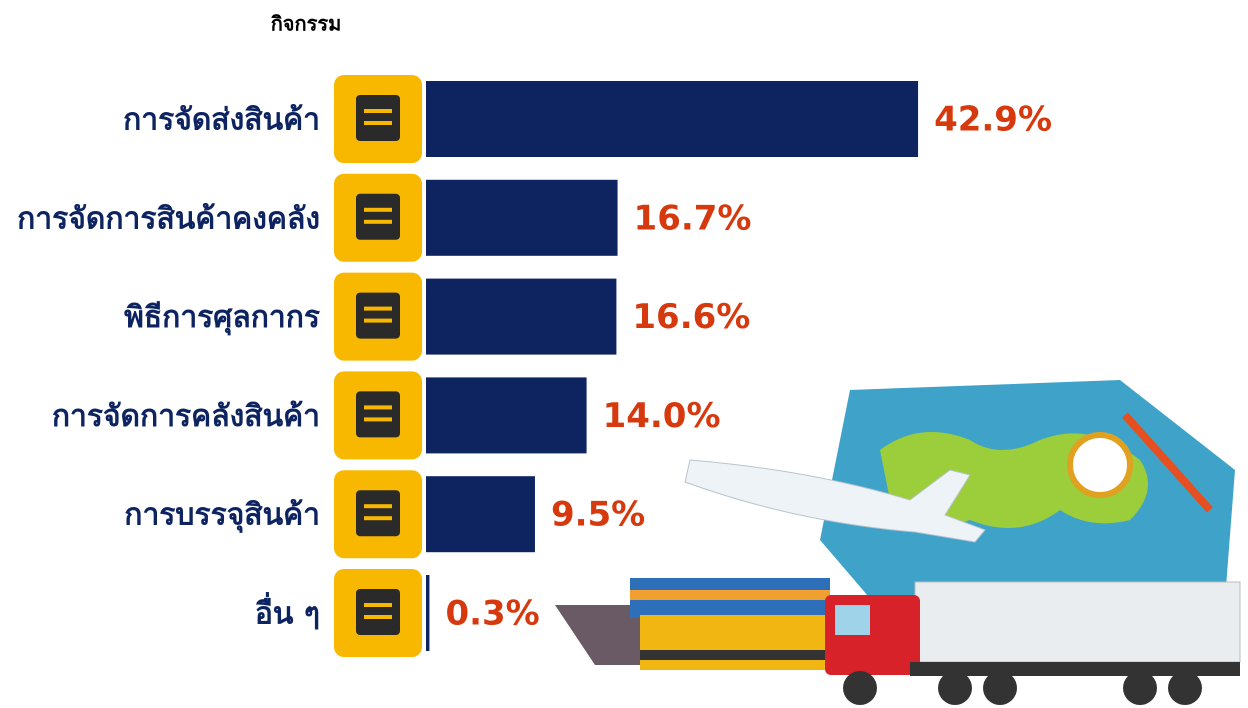 The height and width of the screenshot is (708, 1248). What do you see at coordinates (662, 416) in the screenshot?
I see `value-label: 14.0%` at bounding box center [662, 416].